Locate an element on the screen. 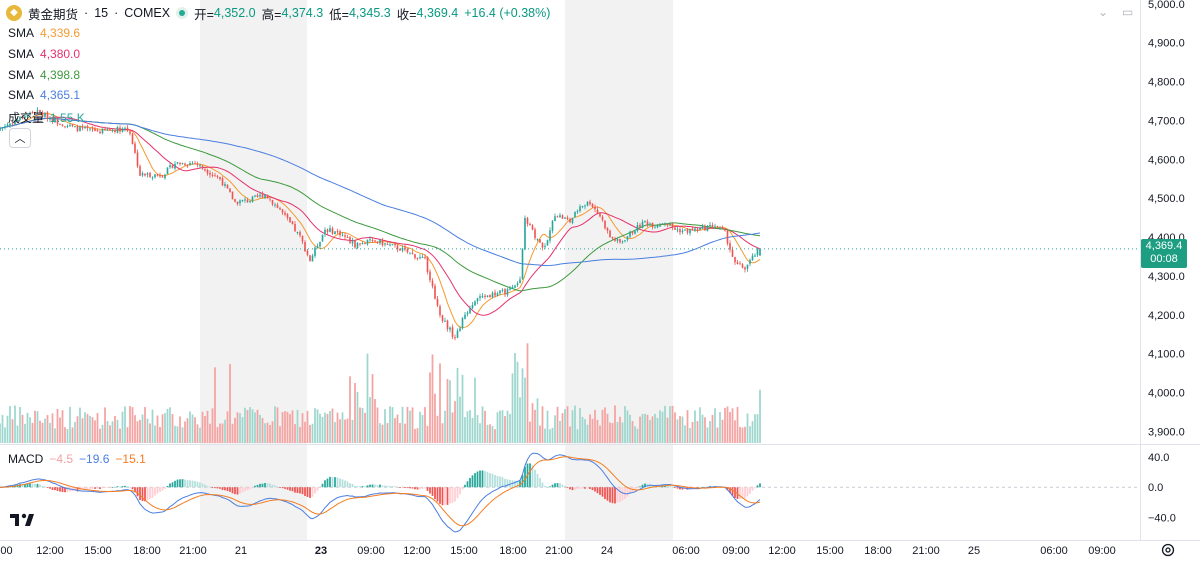 The image size is (1200, 571). sma-legend-2: SMA 4,380.0 is located at coordinates (44, 54).